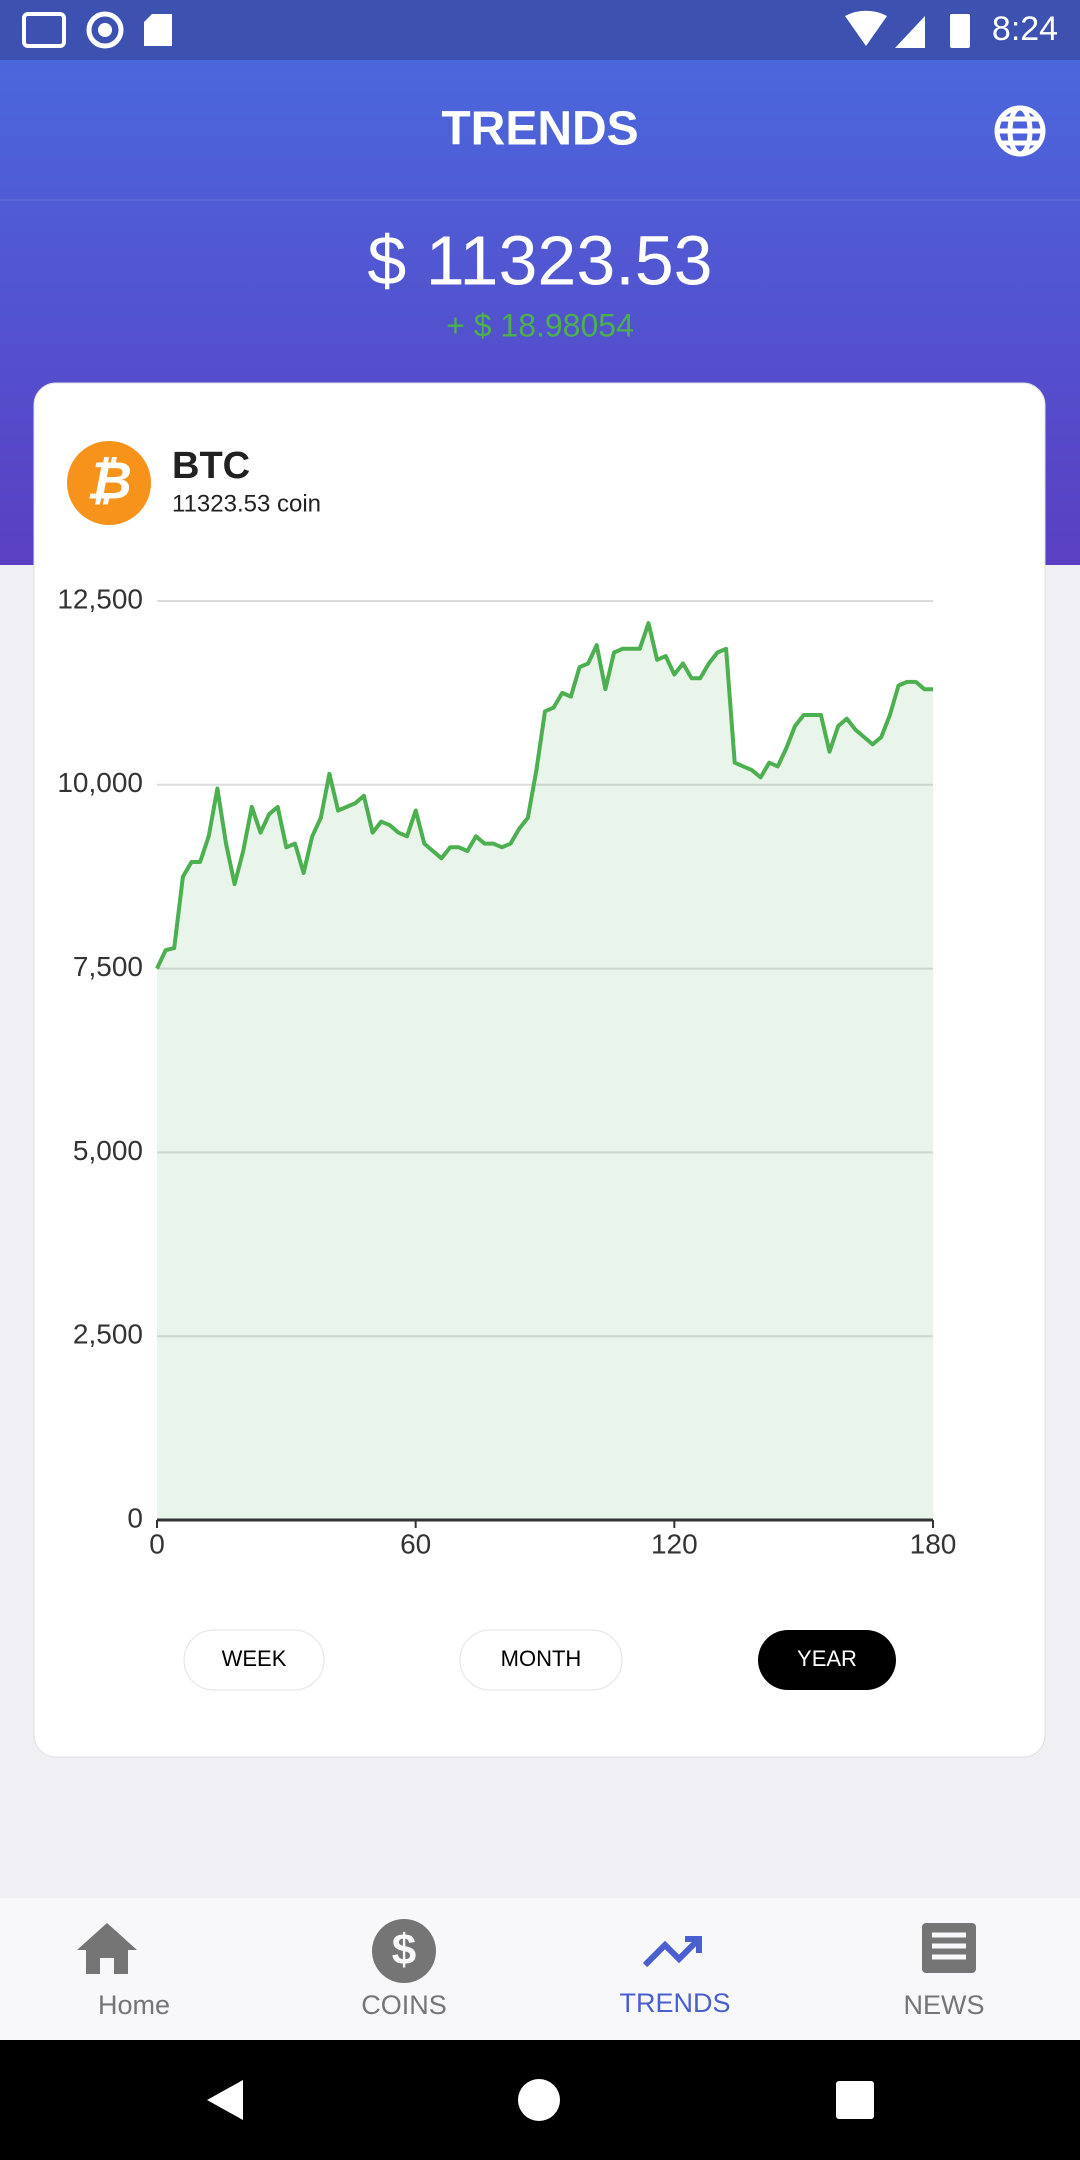 This screenshot has height=2160, width=1080. Describe the element at coordinates (135, 1517) in the screenshot. I see `y-tick-label: 0` at that location.